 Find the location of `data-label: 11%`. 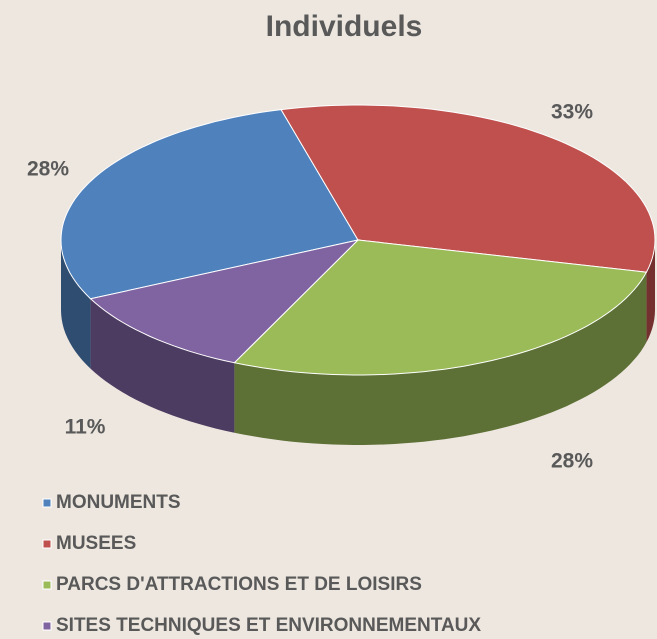

data-label: 11% is located at coordinates (85, 427).